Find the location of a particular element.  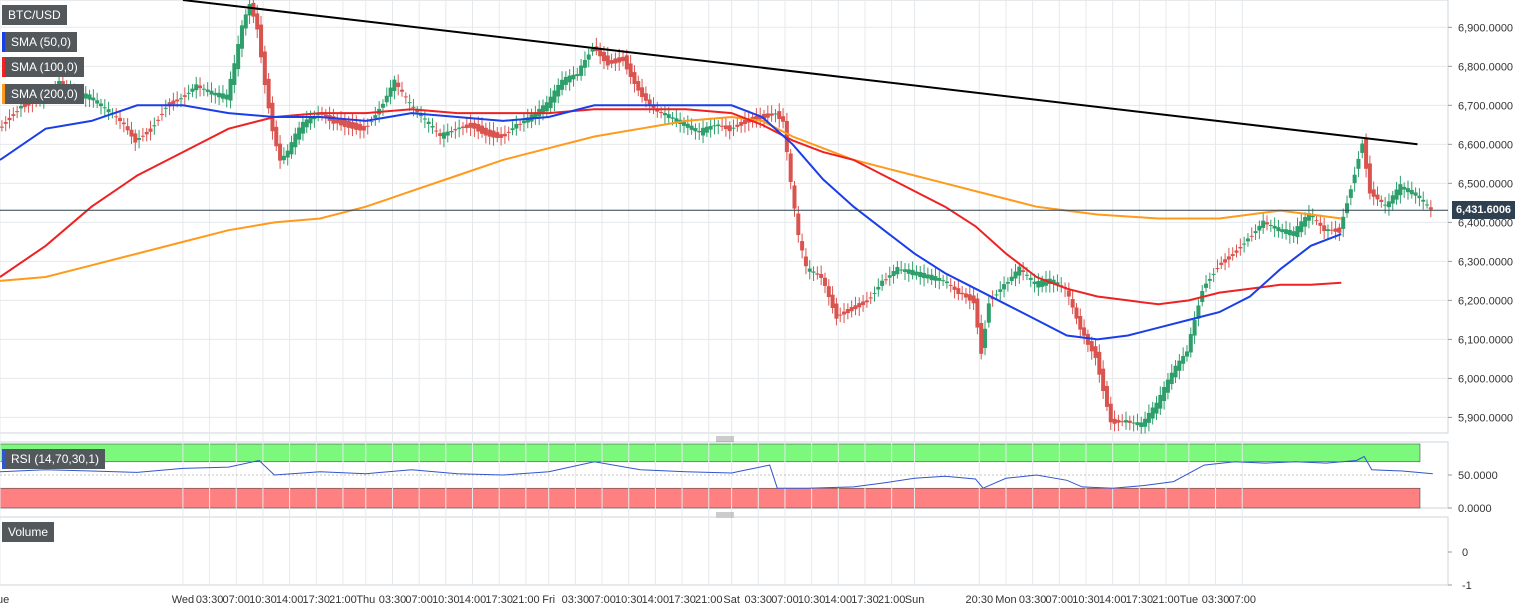

rsi-tick-label: 50.0000 is located at coordinates (1478, 476).